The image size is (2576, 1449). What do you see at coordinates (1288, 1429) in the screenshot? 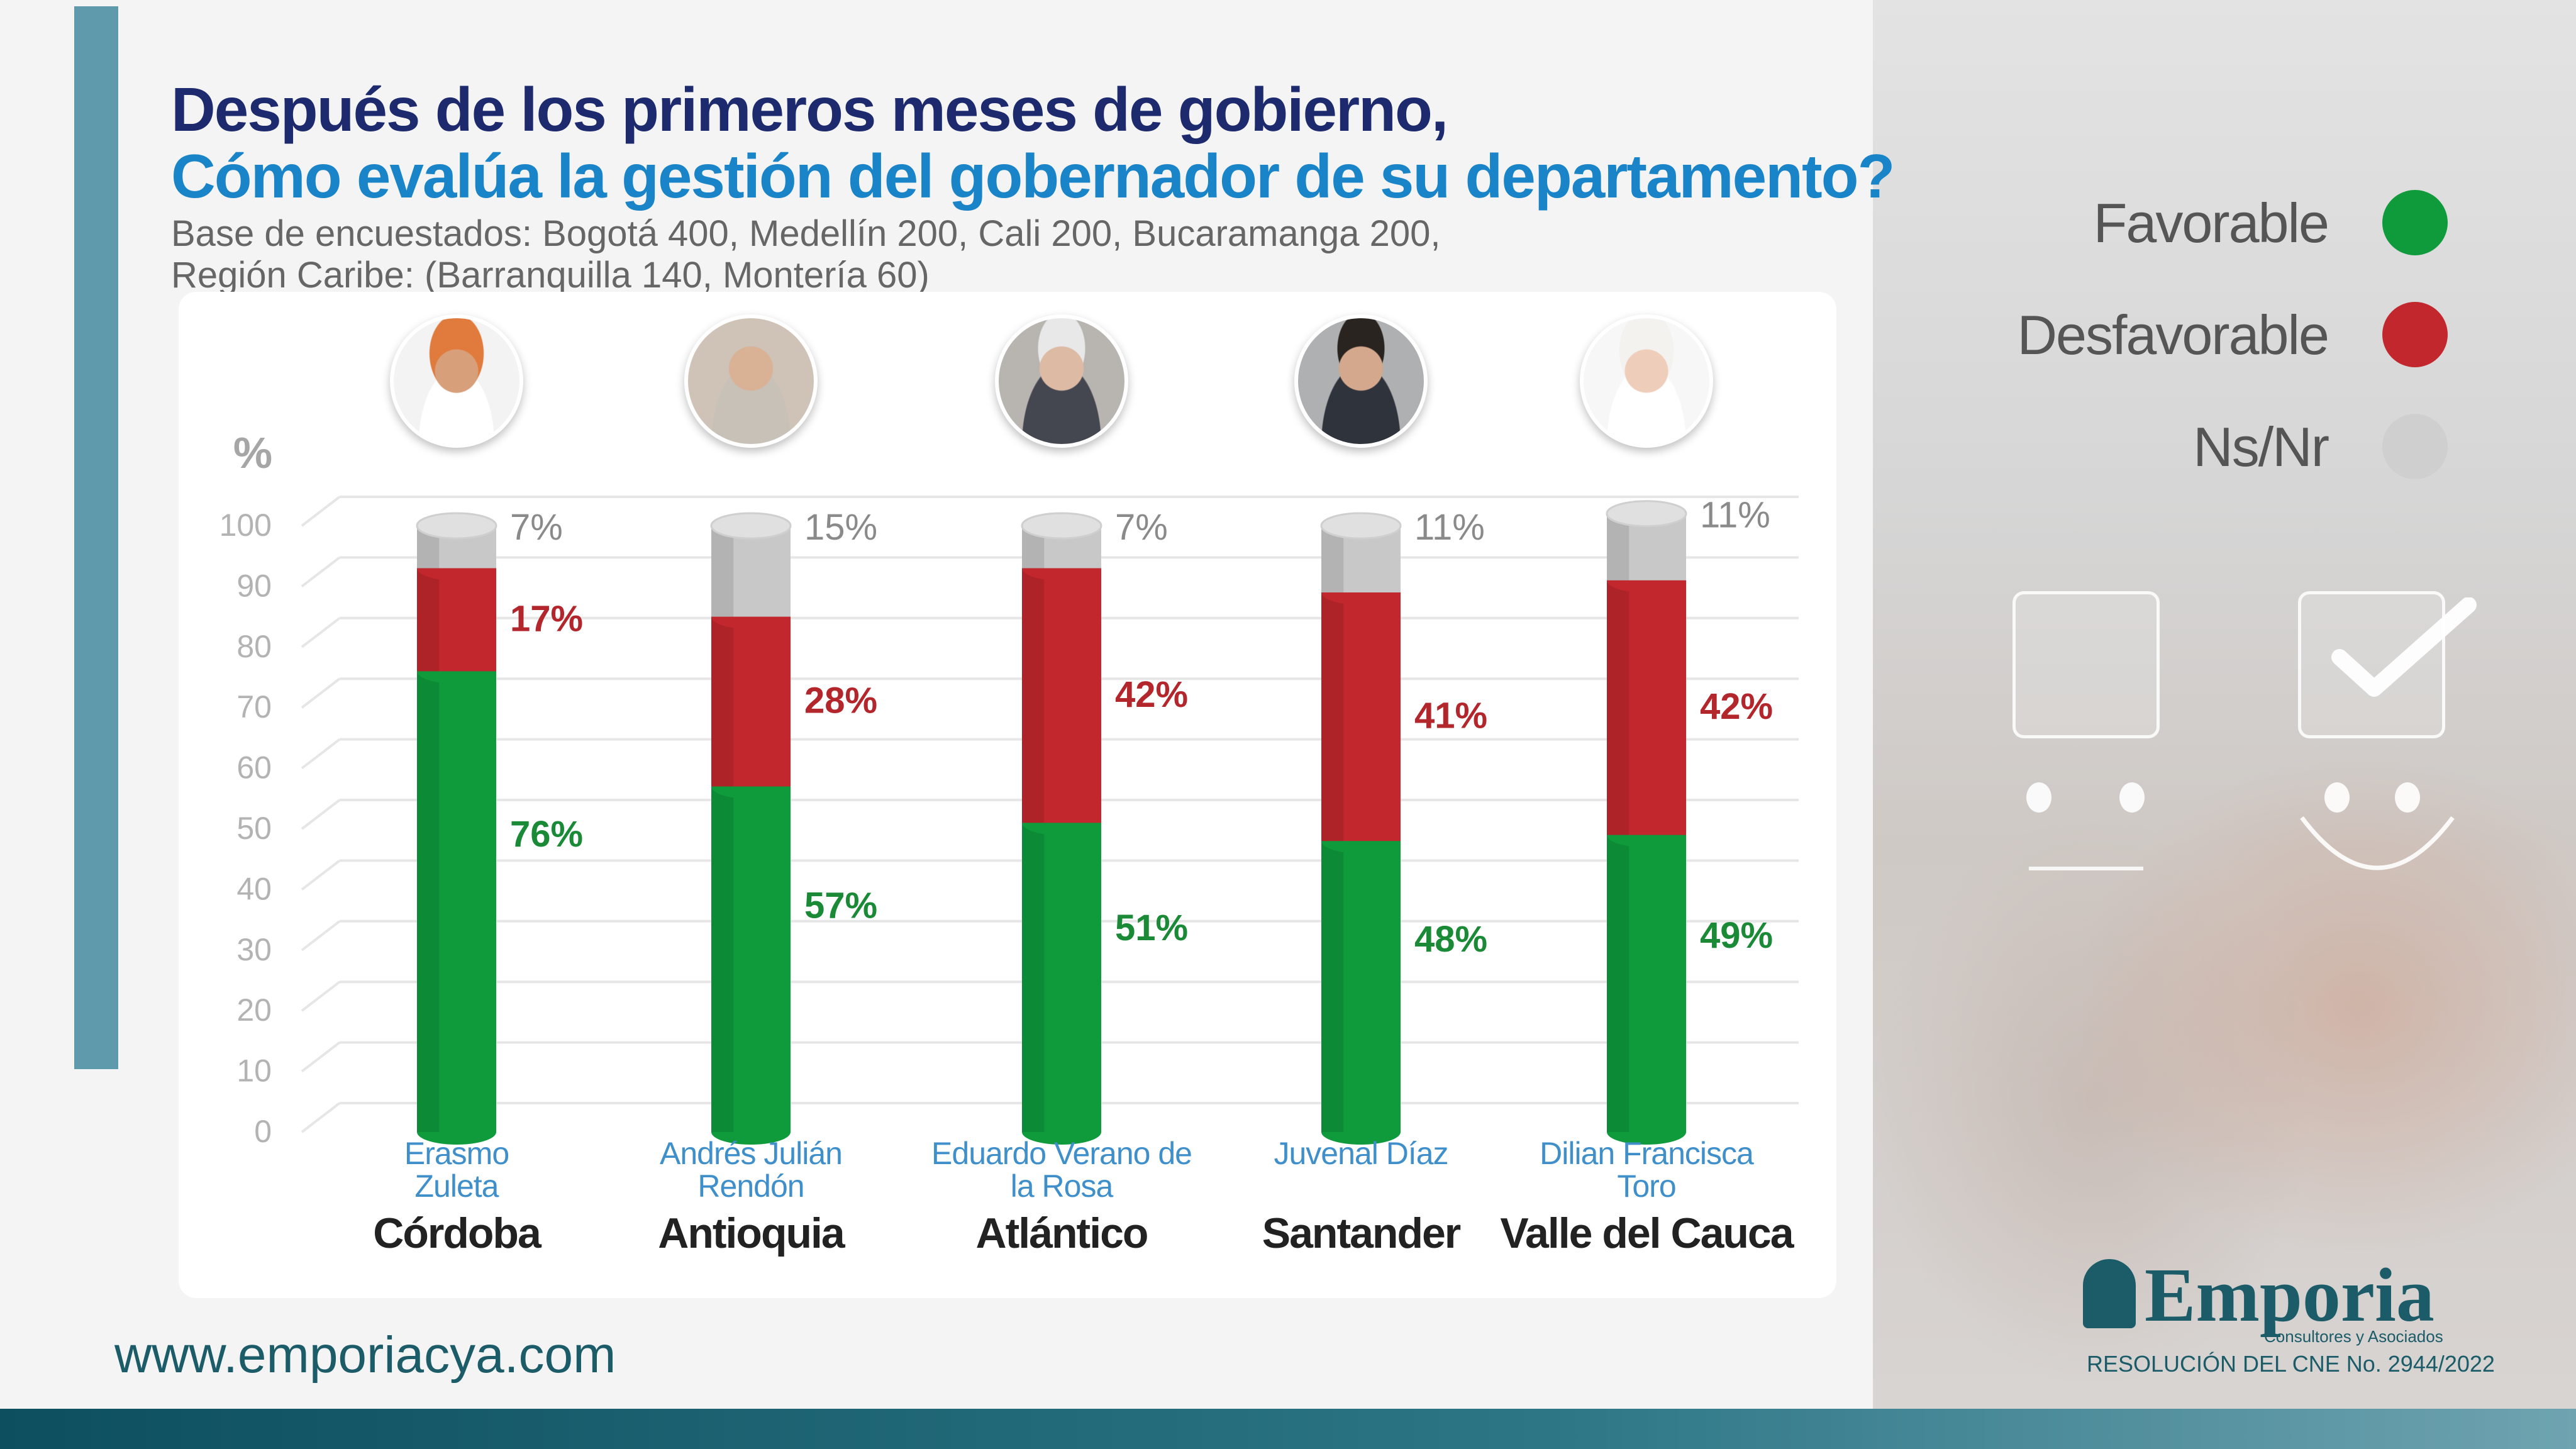
I see `footer-band` at bounding box center [1288, 1429].